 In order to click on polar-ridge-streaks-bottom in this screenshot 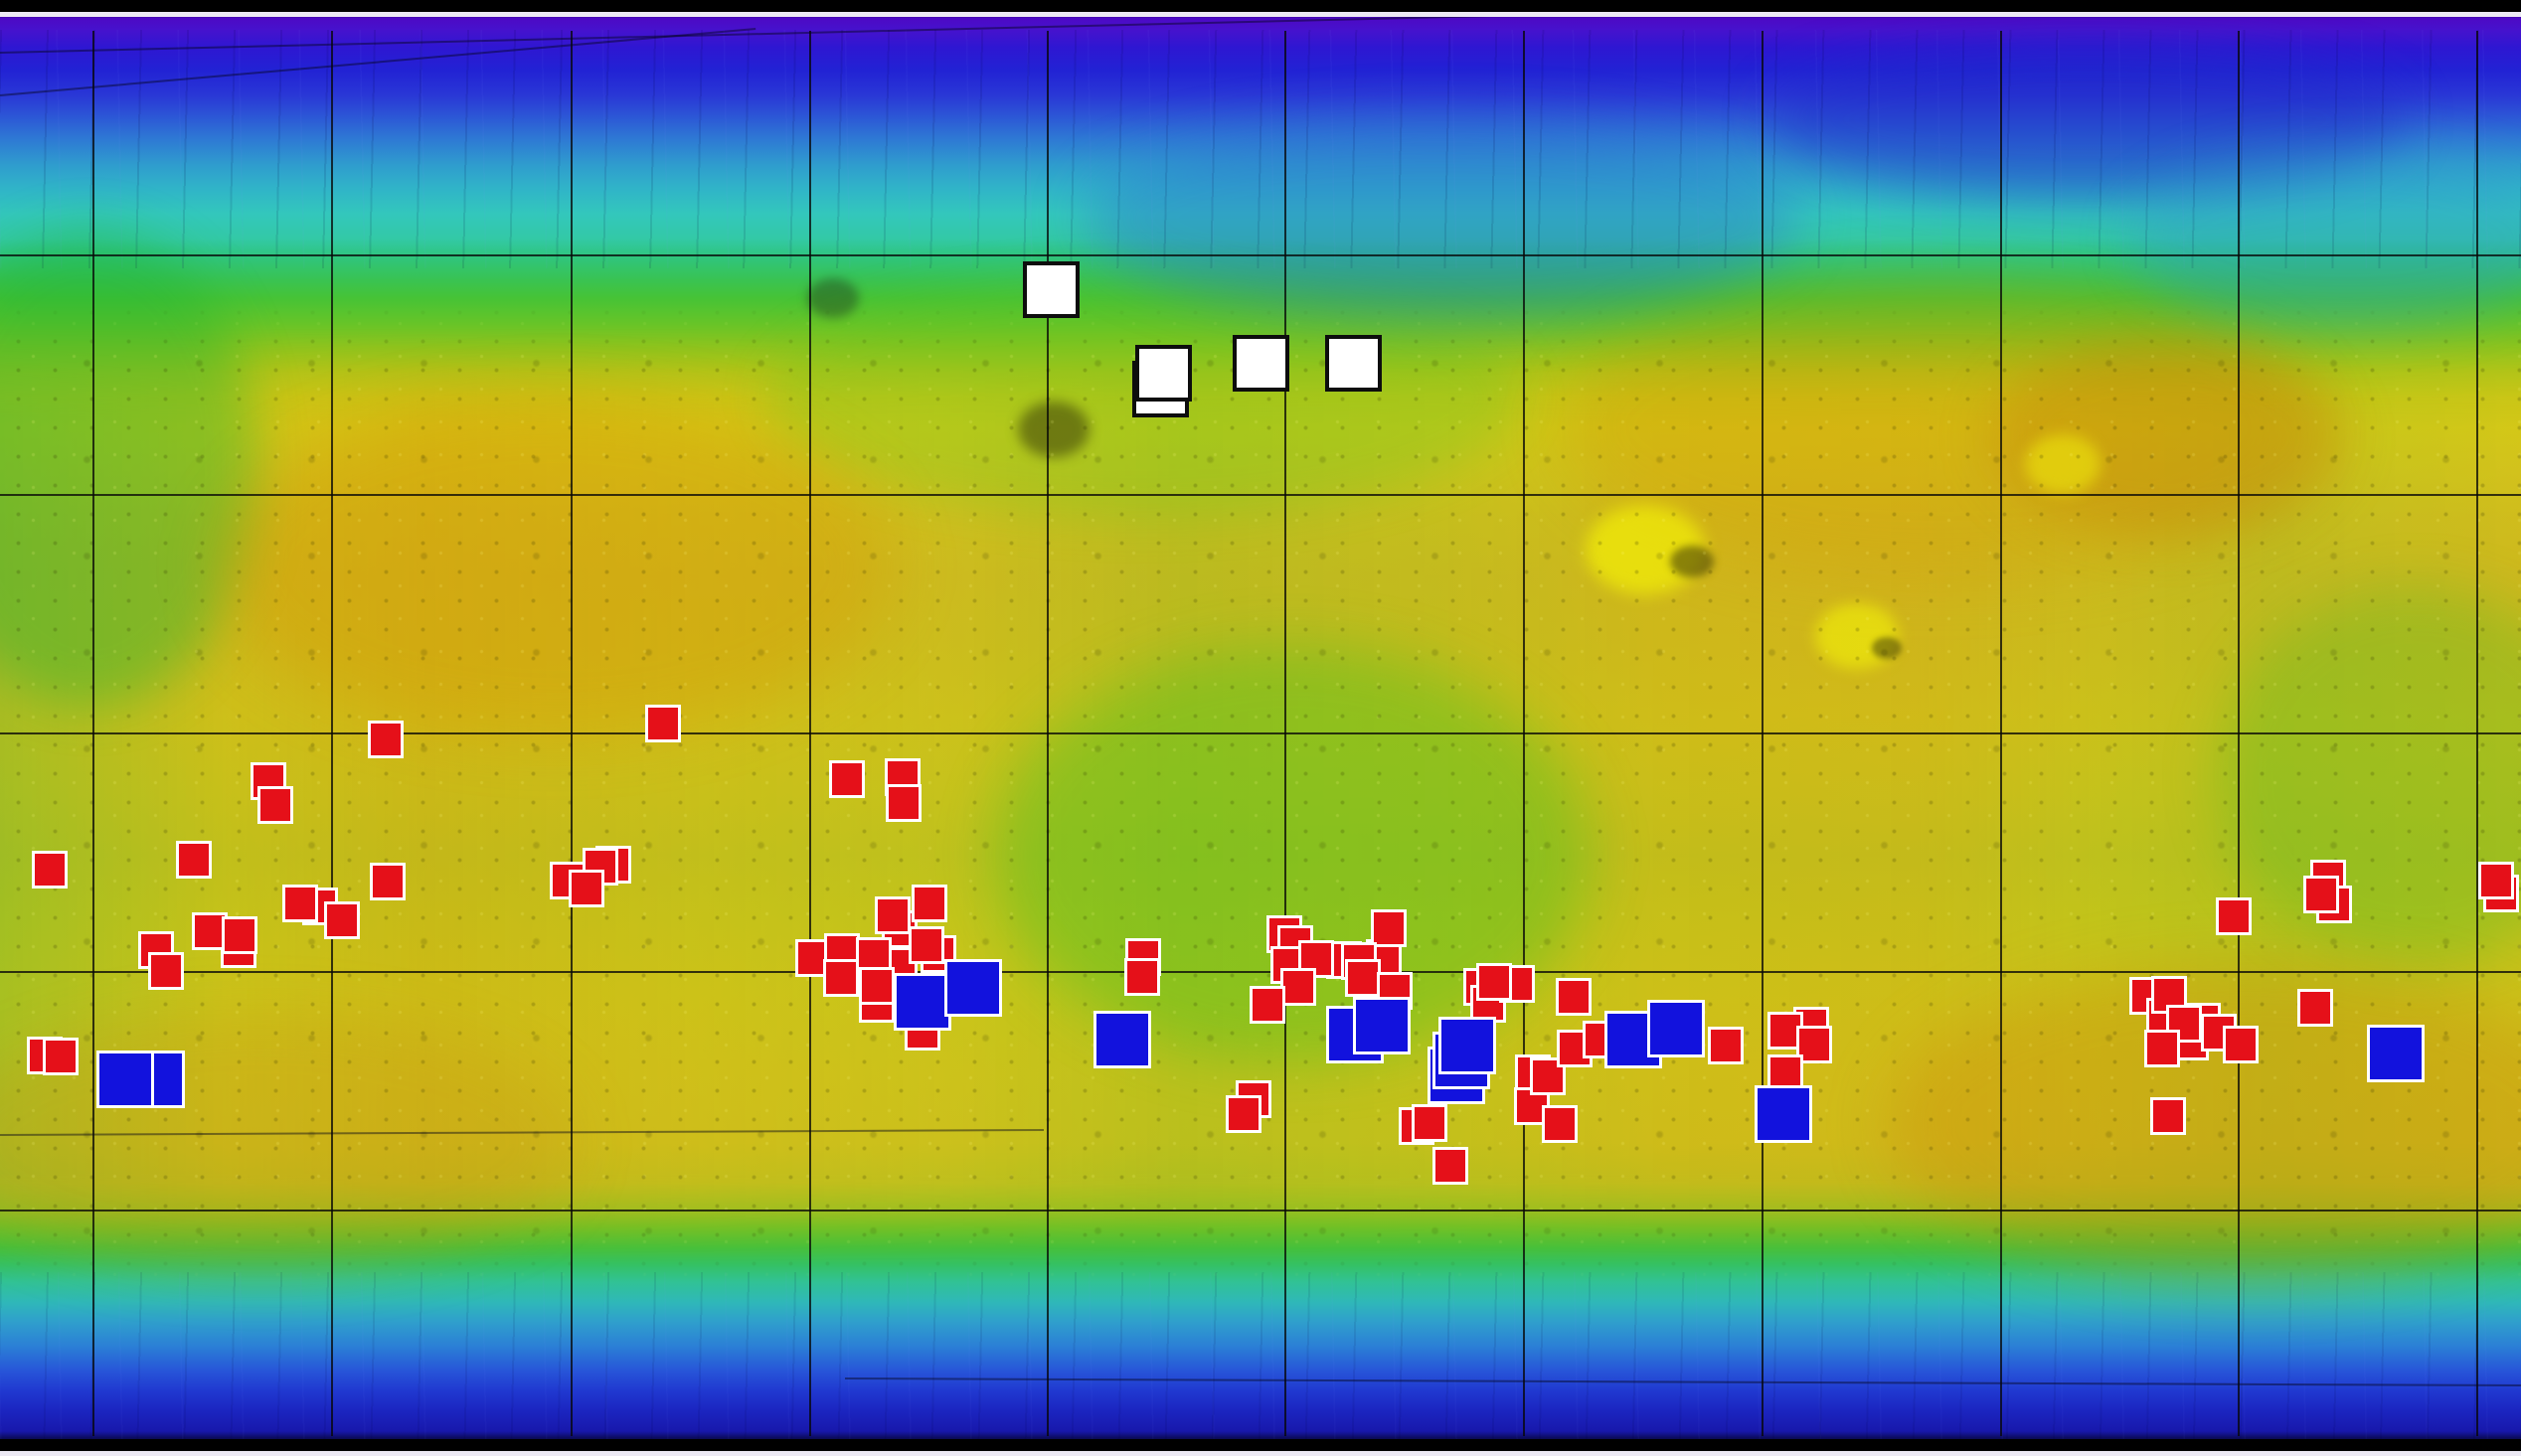, I will do `click(1260, 1355)`.